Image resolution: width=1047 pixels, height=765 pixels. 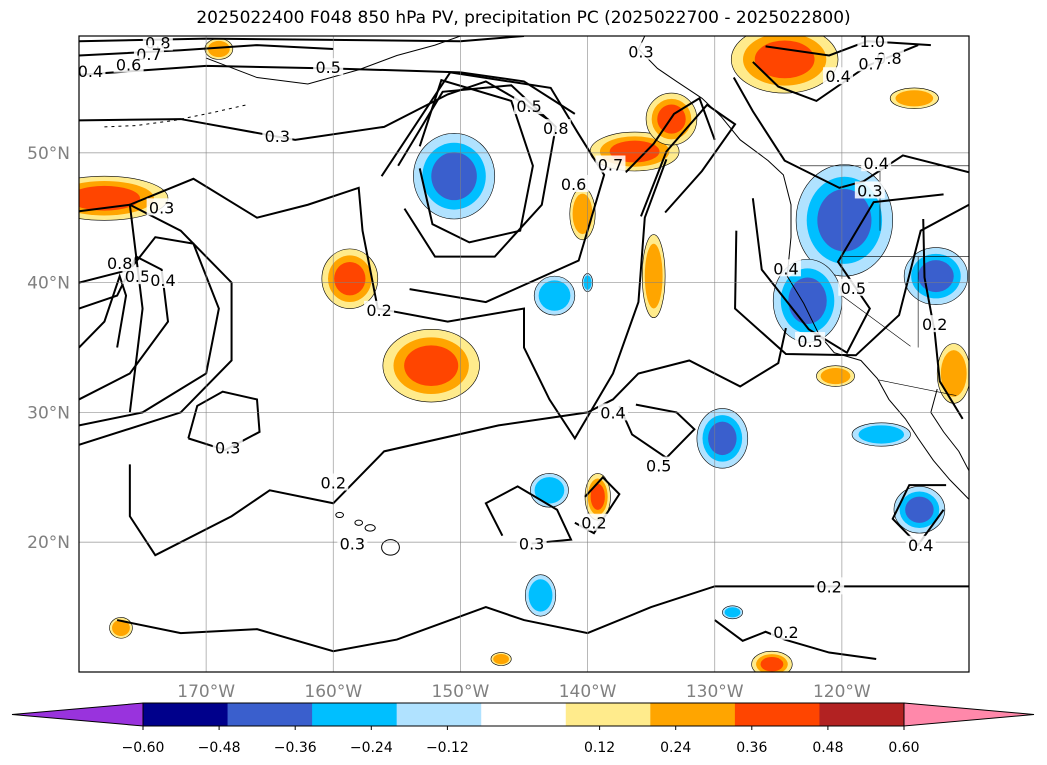 I want to click on colorbar-tick-label: −0.24, so click(x=371, y=748).